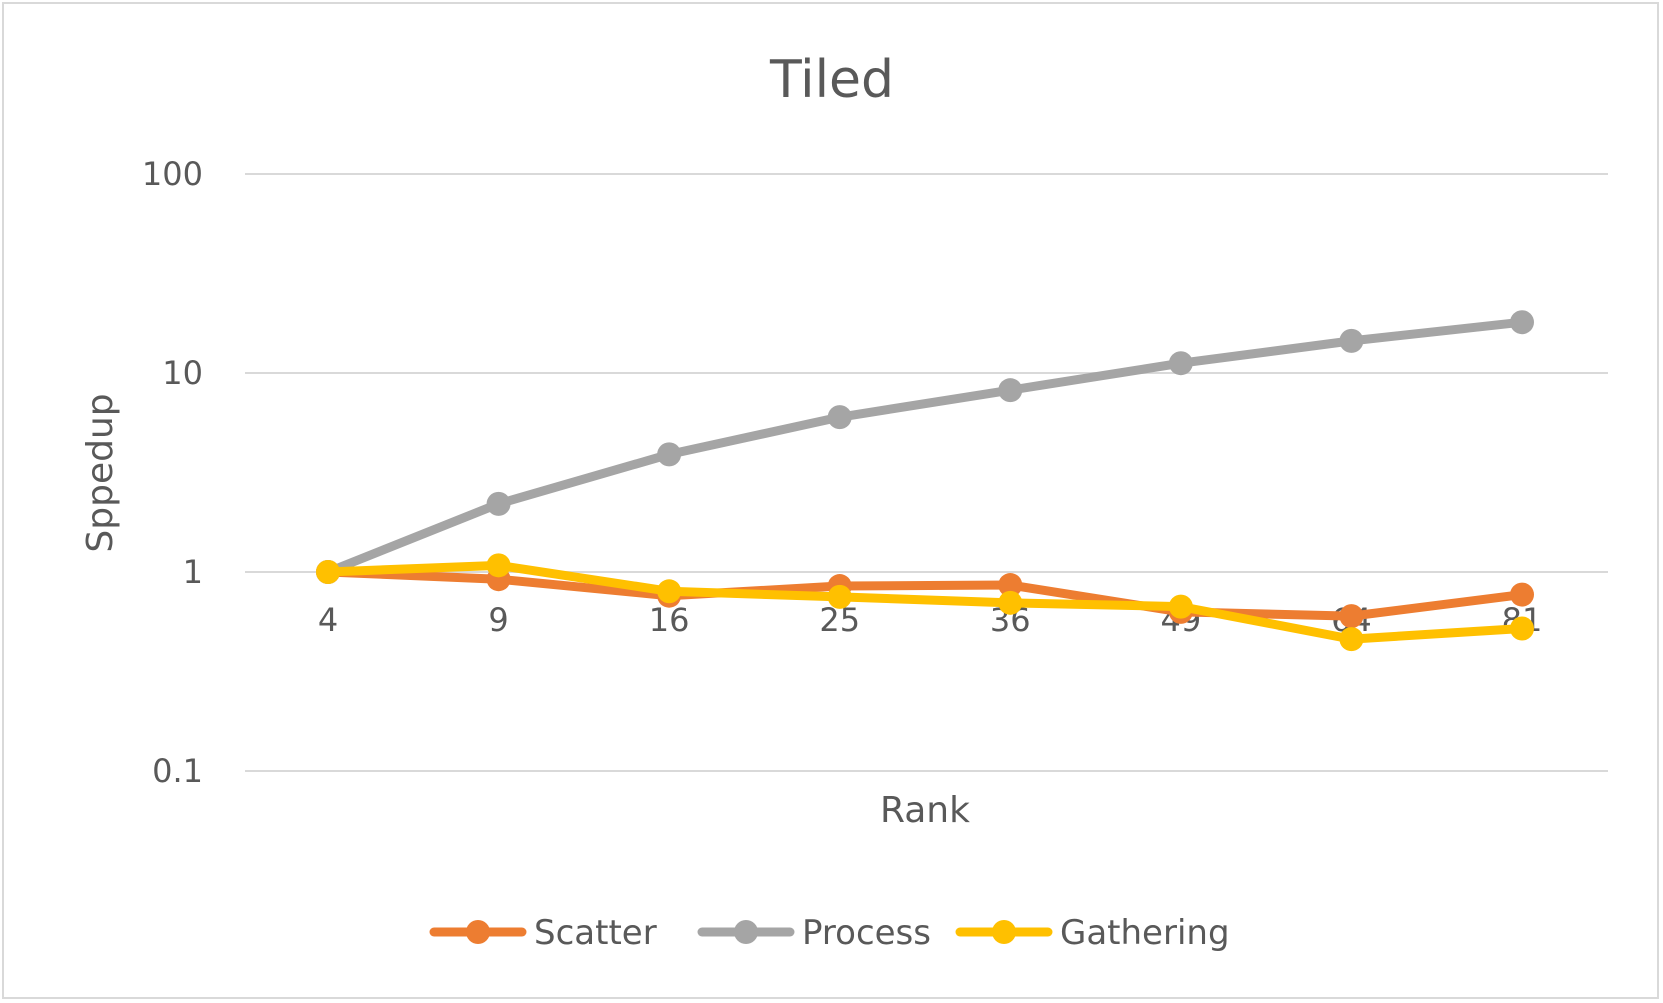 This screenshot has width=1663, height=1003. Describe the element at coordinates (182, 373) in the screenshot. I see `y-tick-label: 10` at that location.